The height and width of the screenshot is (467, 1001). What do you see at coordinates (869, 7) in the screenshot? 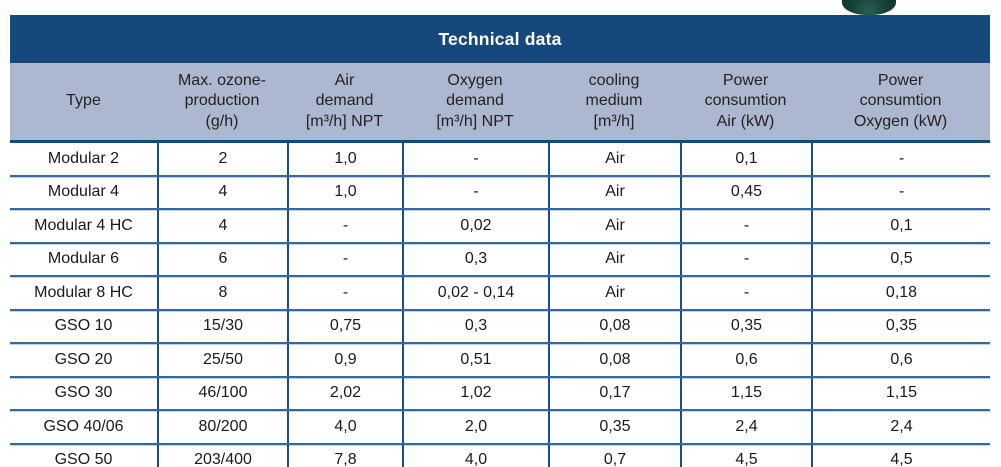
I see `cropped-green-object` at bounding box center [869, 7].